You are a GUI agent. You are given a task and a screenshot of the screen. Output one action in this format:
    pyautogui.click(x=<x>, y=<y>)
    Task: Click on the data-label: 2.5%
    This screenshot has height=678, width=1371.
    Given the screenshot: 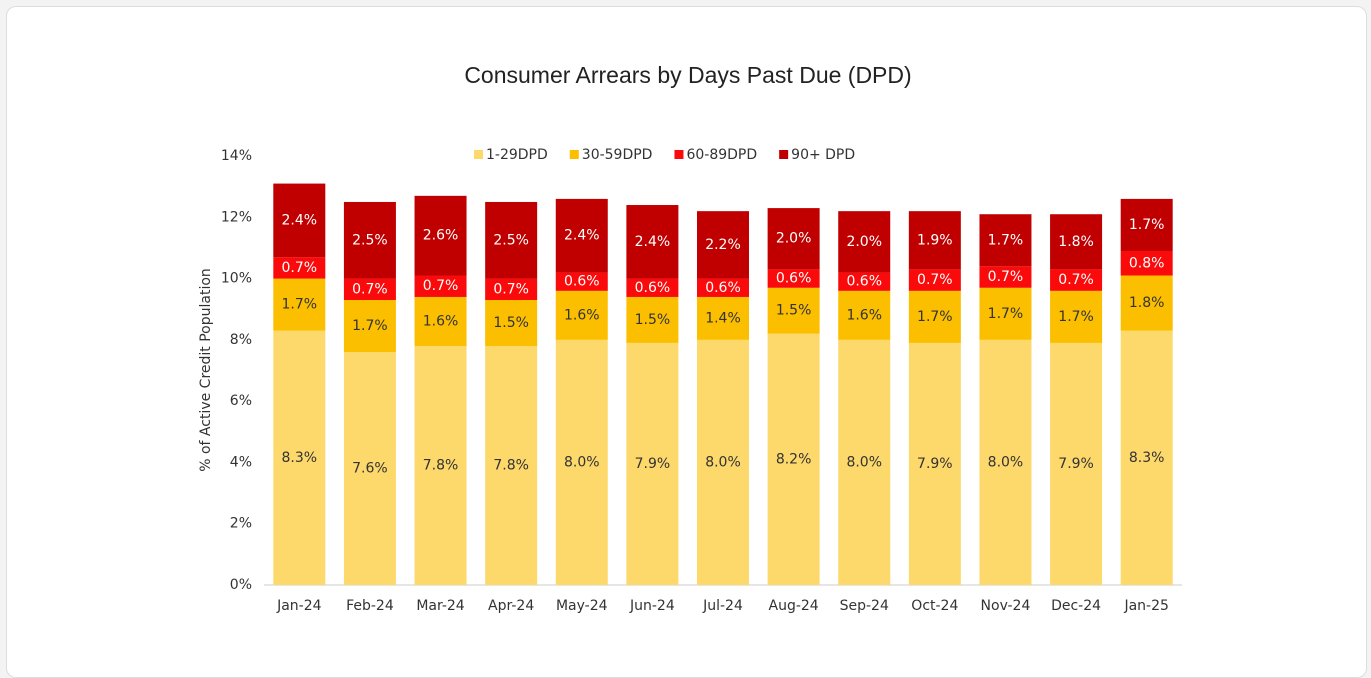 What is the action you would take?
    pyautogui.click(x=370, y=240)
    